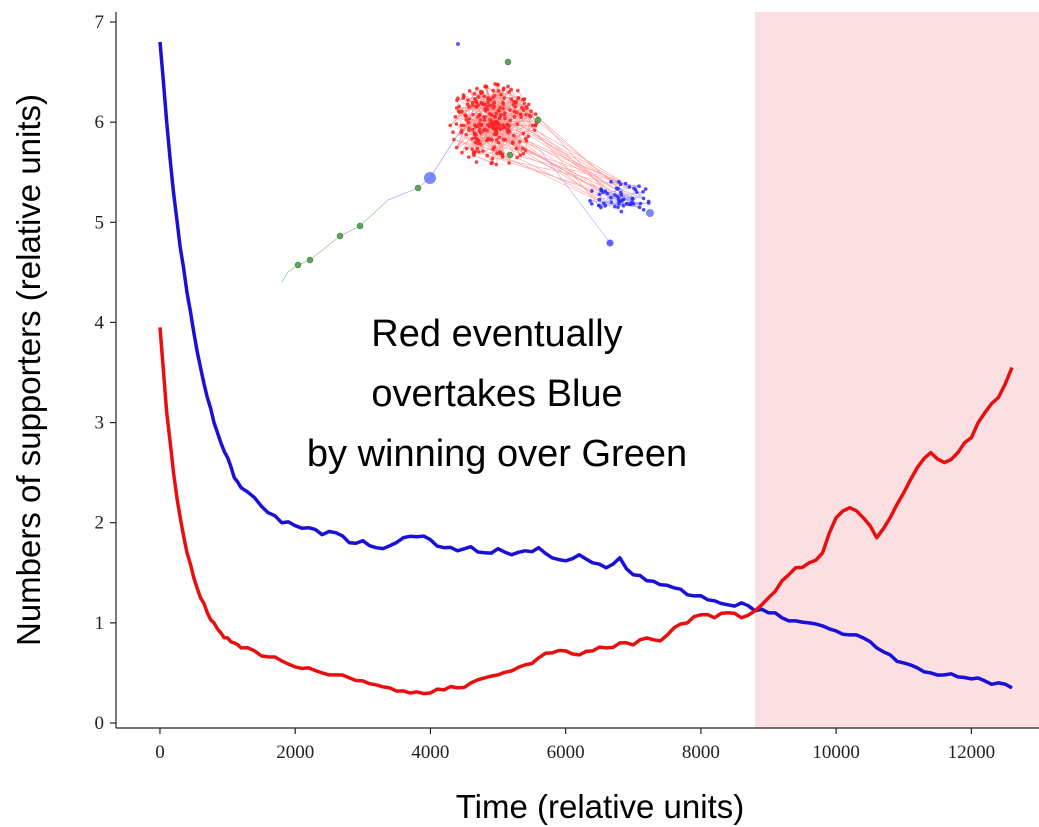  What do you see at coordinates (566, 752) in the screenshot?
I see `x-tick-label: 6000` at bounding box center [566, 752].